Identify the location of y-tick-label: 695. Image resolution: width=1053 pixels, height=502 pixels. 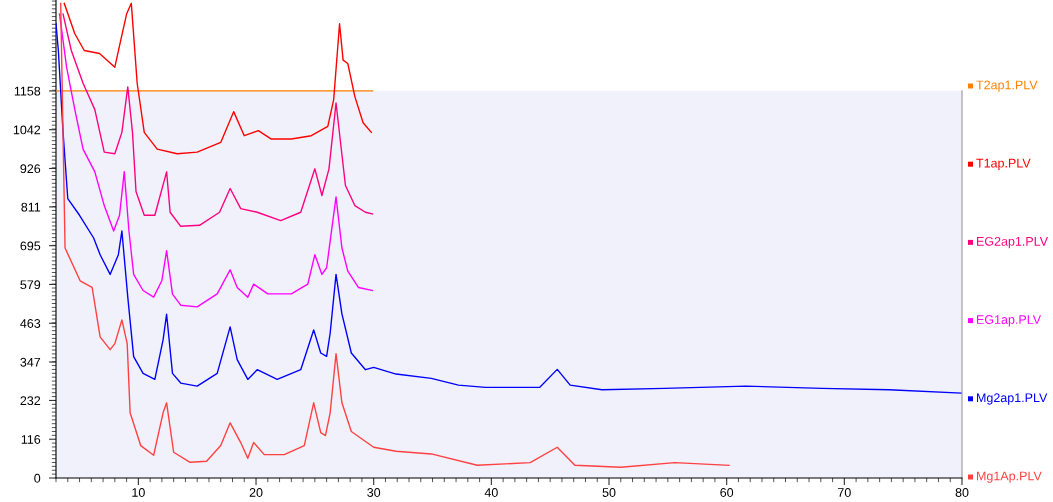
(30, 246).